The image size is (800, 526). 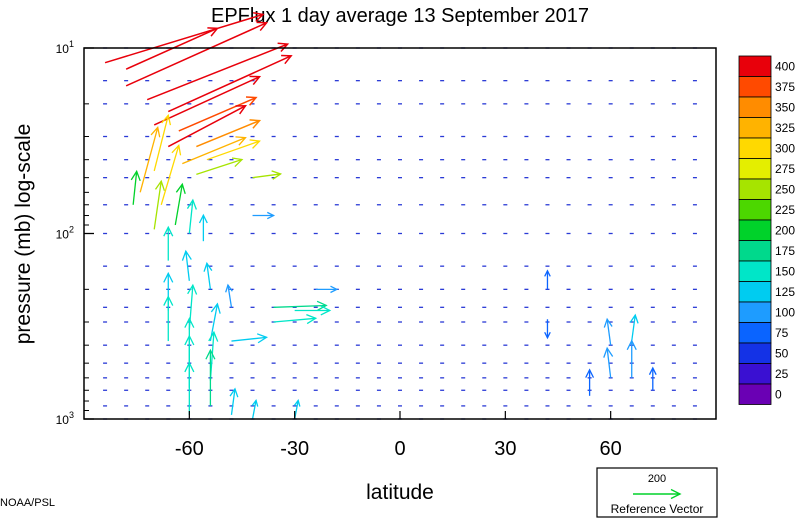 What do you see at coordinates (400, 492) in the screenshot?
I see `x-axis-label: latitude` at bounding box center [400, 492].